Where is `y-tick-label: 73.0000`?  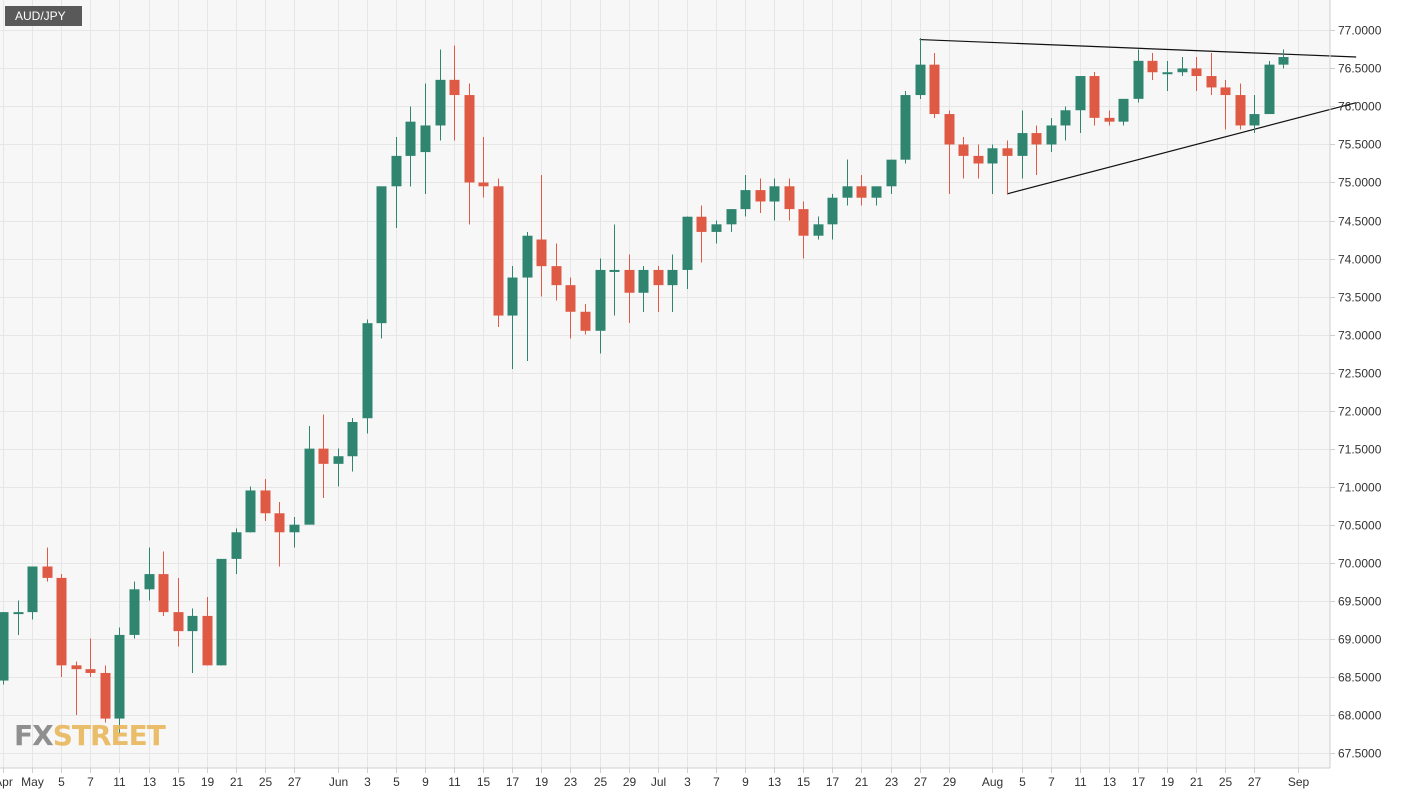
y-tick-label: 73.0000 is located at coordinates (1360, 336).